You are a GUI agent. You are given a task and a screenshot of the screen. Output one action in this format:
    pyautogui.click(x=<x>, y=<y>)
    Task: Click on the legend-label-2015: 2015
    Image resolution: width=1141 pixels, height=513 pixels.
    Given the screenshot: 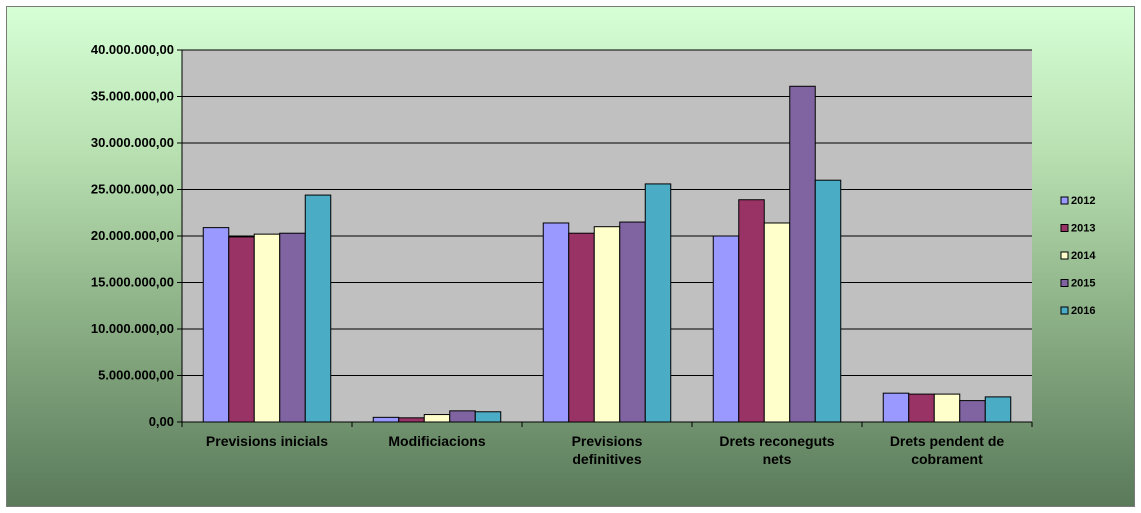 What is the action you would take?
    pyautogui.click(x=1083, y=284)
    